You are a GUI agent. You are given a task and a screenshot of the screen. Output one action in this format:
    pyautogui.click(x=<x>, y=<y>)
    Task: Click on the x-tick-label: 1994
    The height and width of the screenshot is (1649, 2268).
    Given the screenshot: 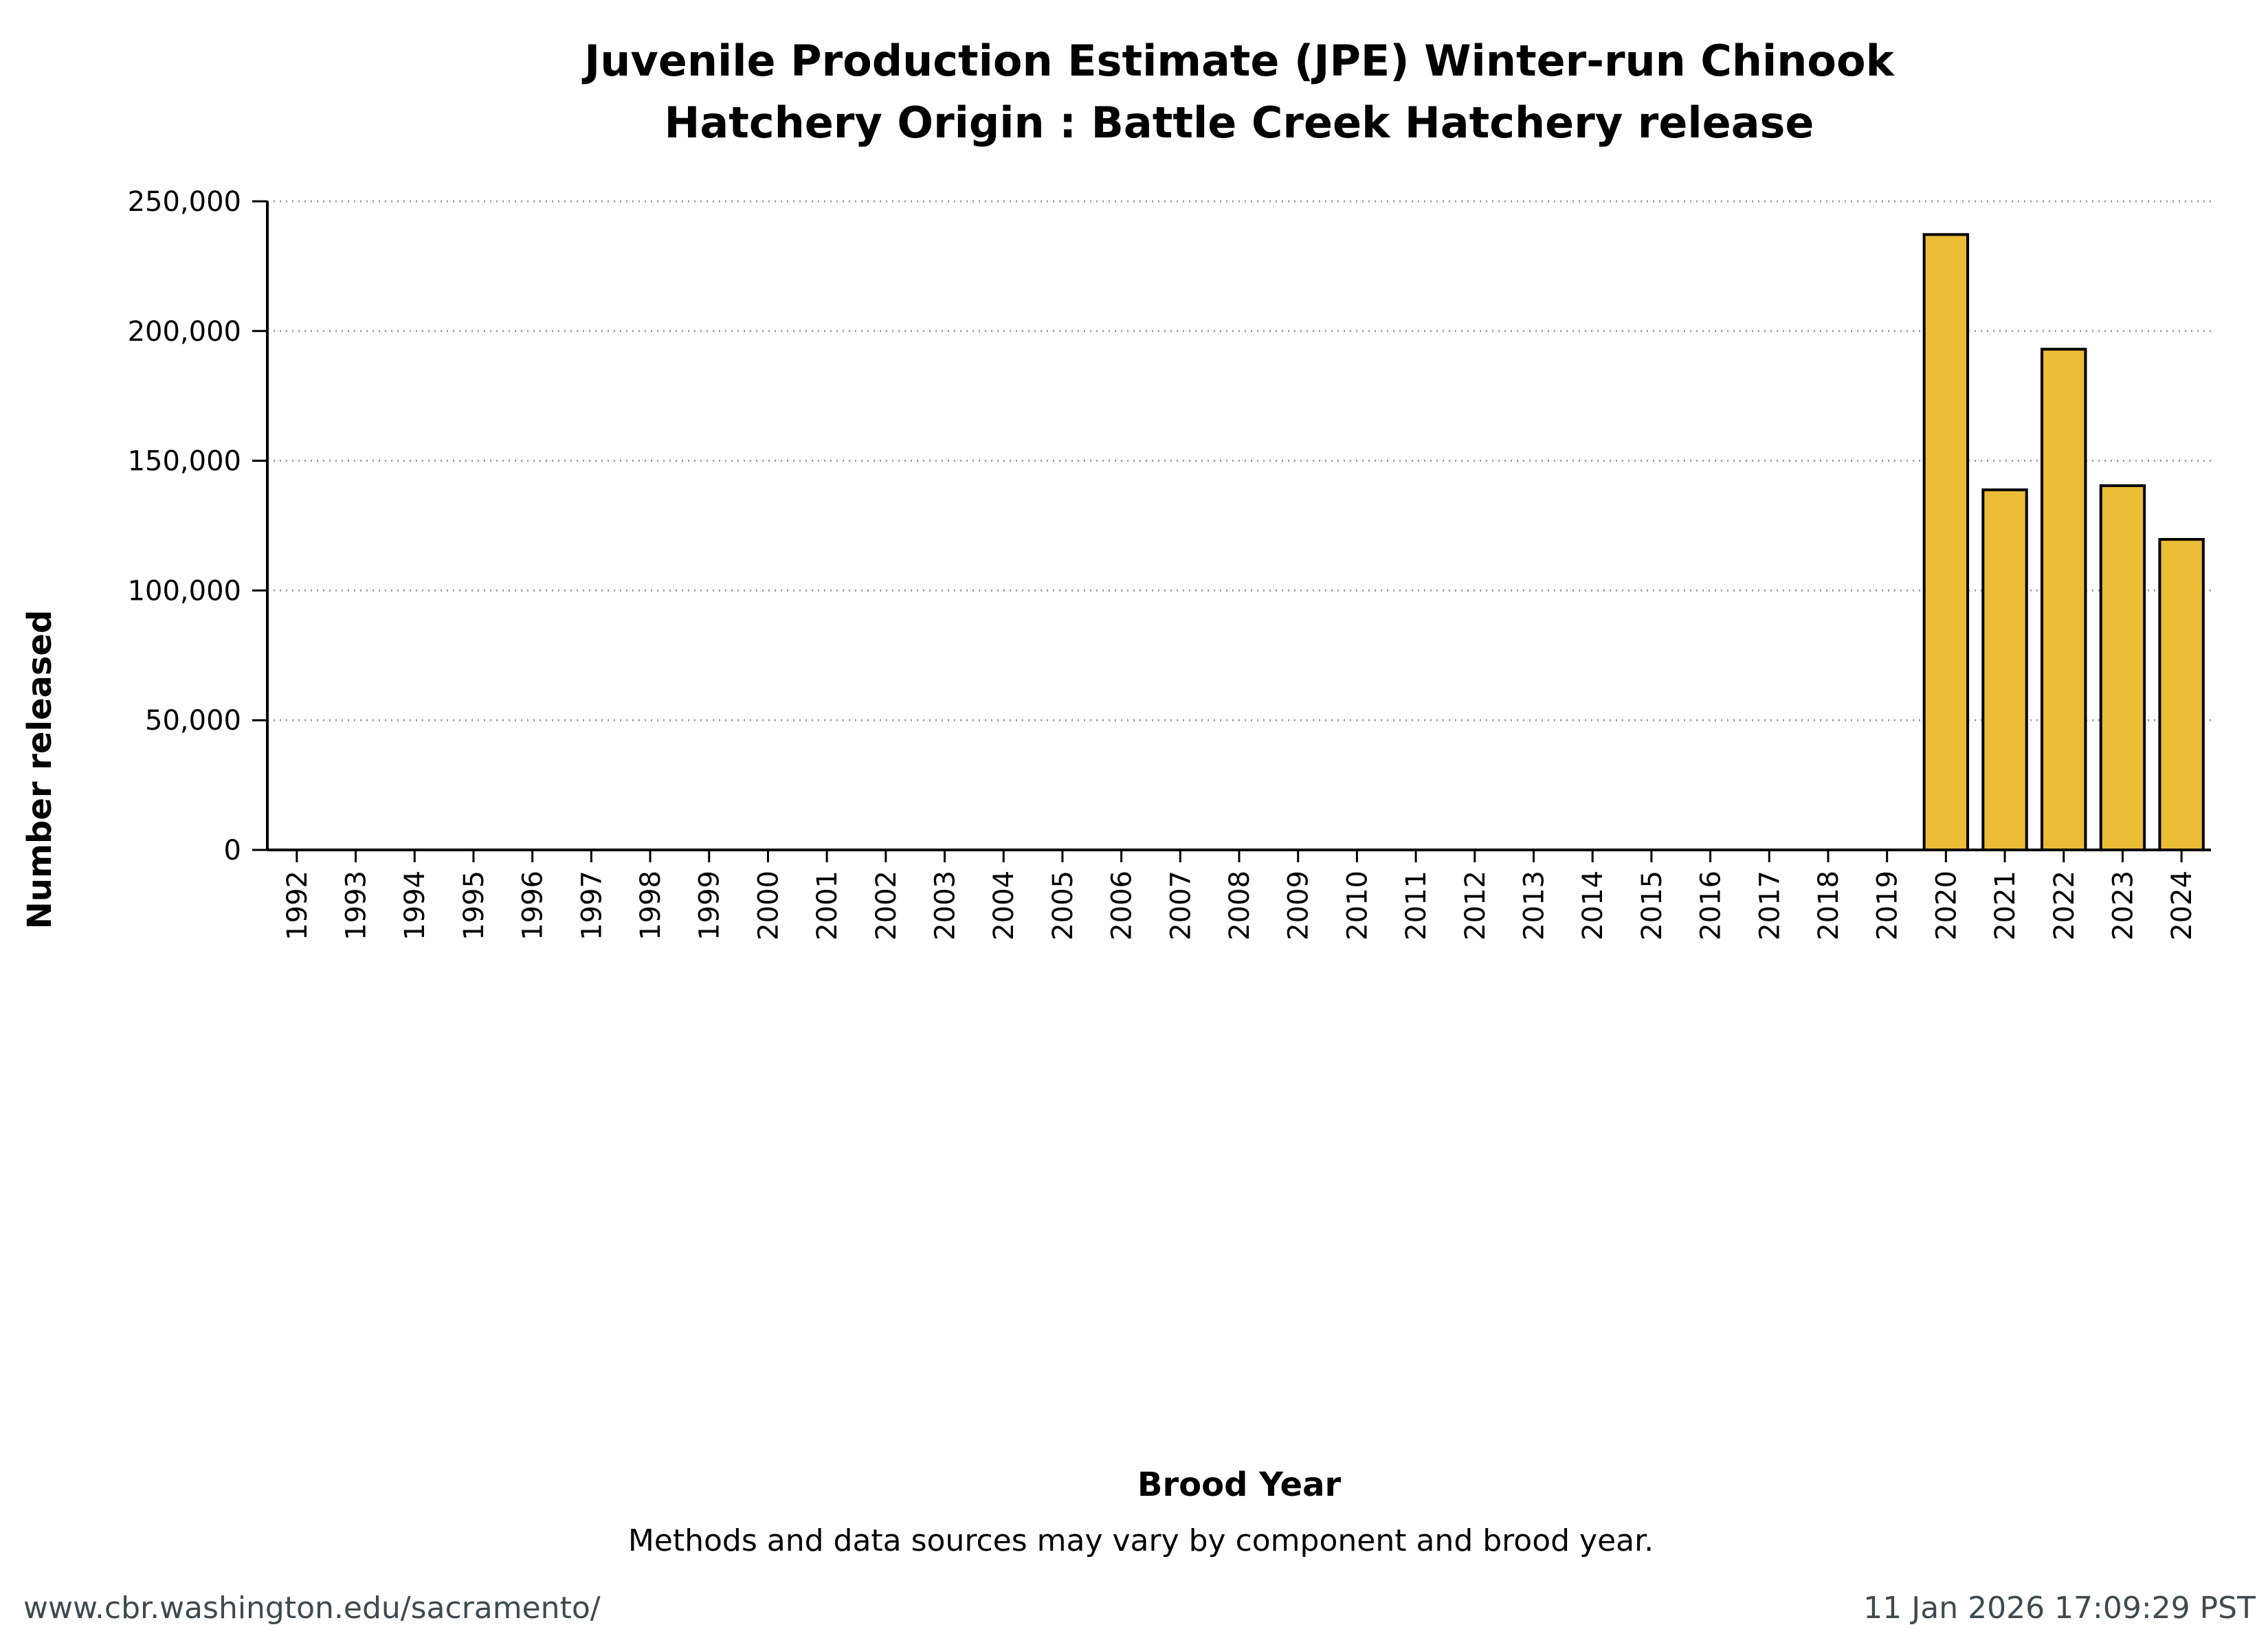 What is the action you would take?
    pyautogui.click(x=415, y=906)
    